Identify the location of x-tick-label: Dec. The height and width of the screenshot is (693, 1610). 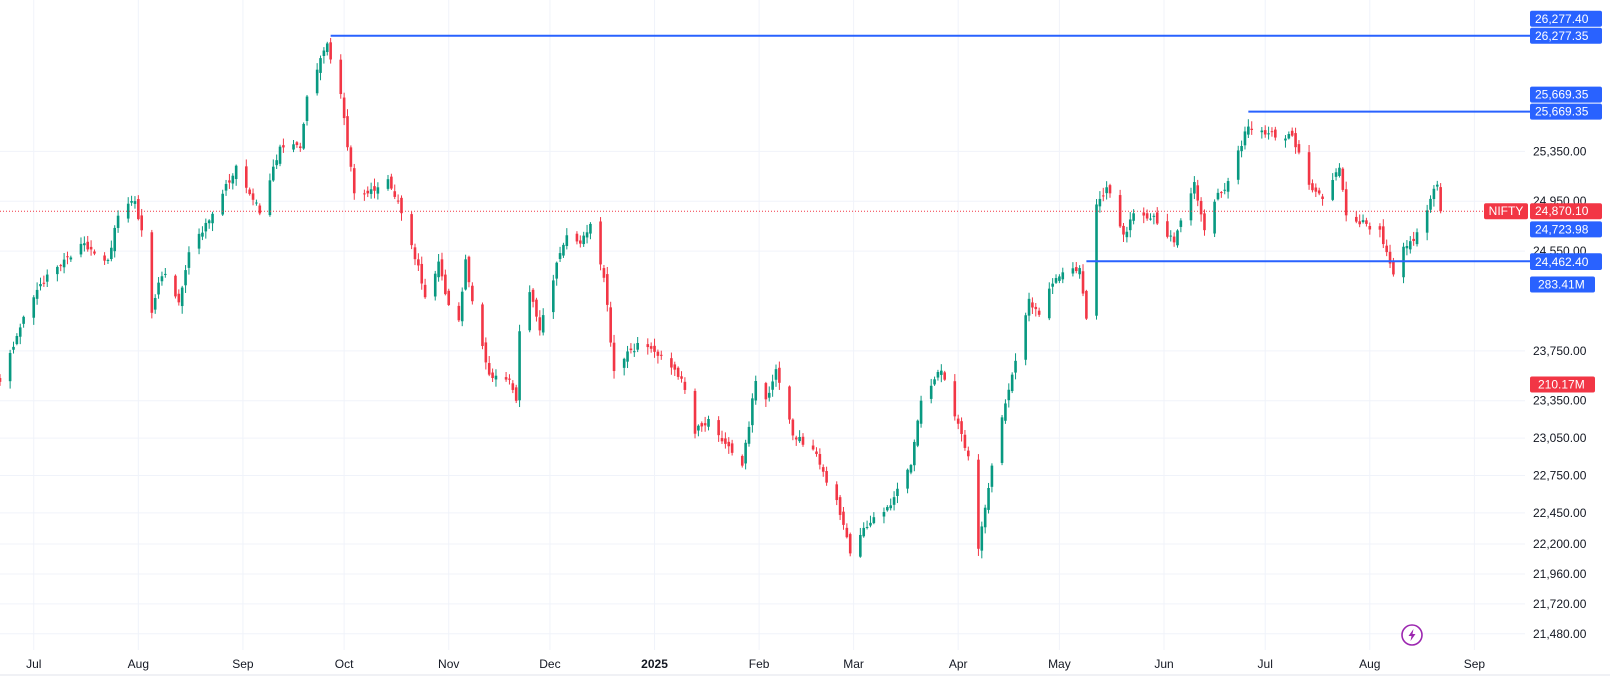
(549, 664).